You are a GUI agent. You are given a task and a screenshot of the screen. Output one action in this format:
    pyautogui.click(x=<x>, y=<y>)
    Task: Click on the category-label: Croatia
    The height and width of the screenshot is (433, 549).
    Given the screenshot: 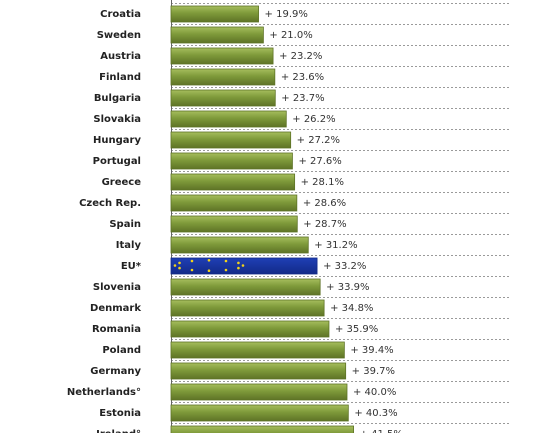 What is the action you would take?
    pyautogui.click(x=120, y=14)
    